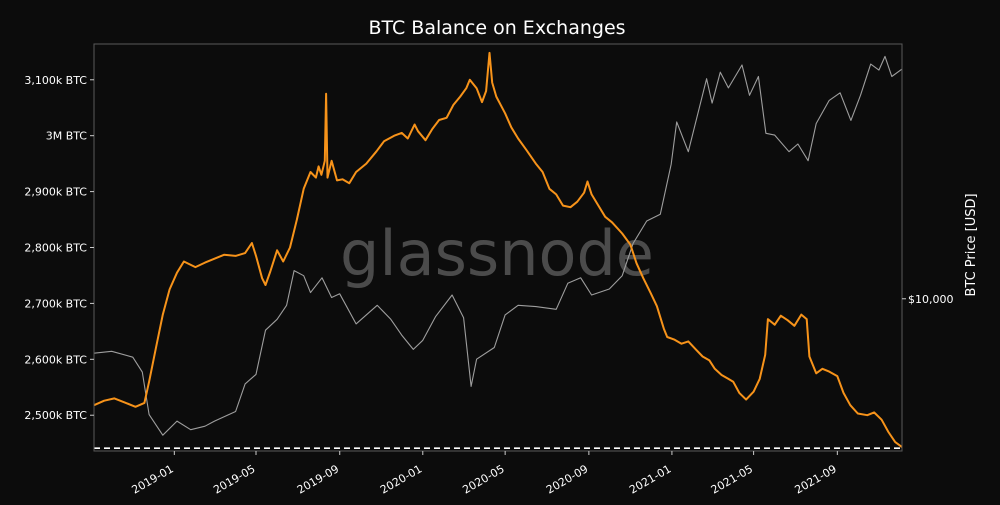 This screenshot has width=1000, height=505. I want to click on x-tick-label: 2021-05, so click(732, 479).